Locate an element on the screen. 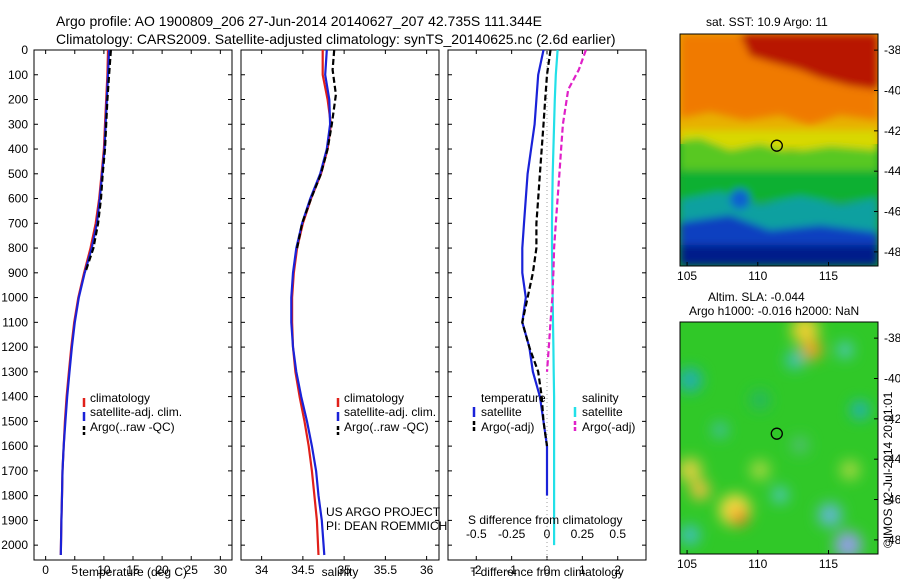 The width and height of the screenshot is (900, 580). x-tick-label: 35.5 is located at coordinates (386, 570).